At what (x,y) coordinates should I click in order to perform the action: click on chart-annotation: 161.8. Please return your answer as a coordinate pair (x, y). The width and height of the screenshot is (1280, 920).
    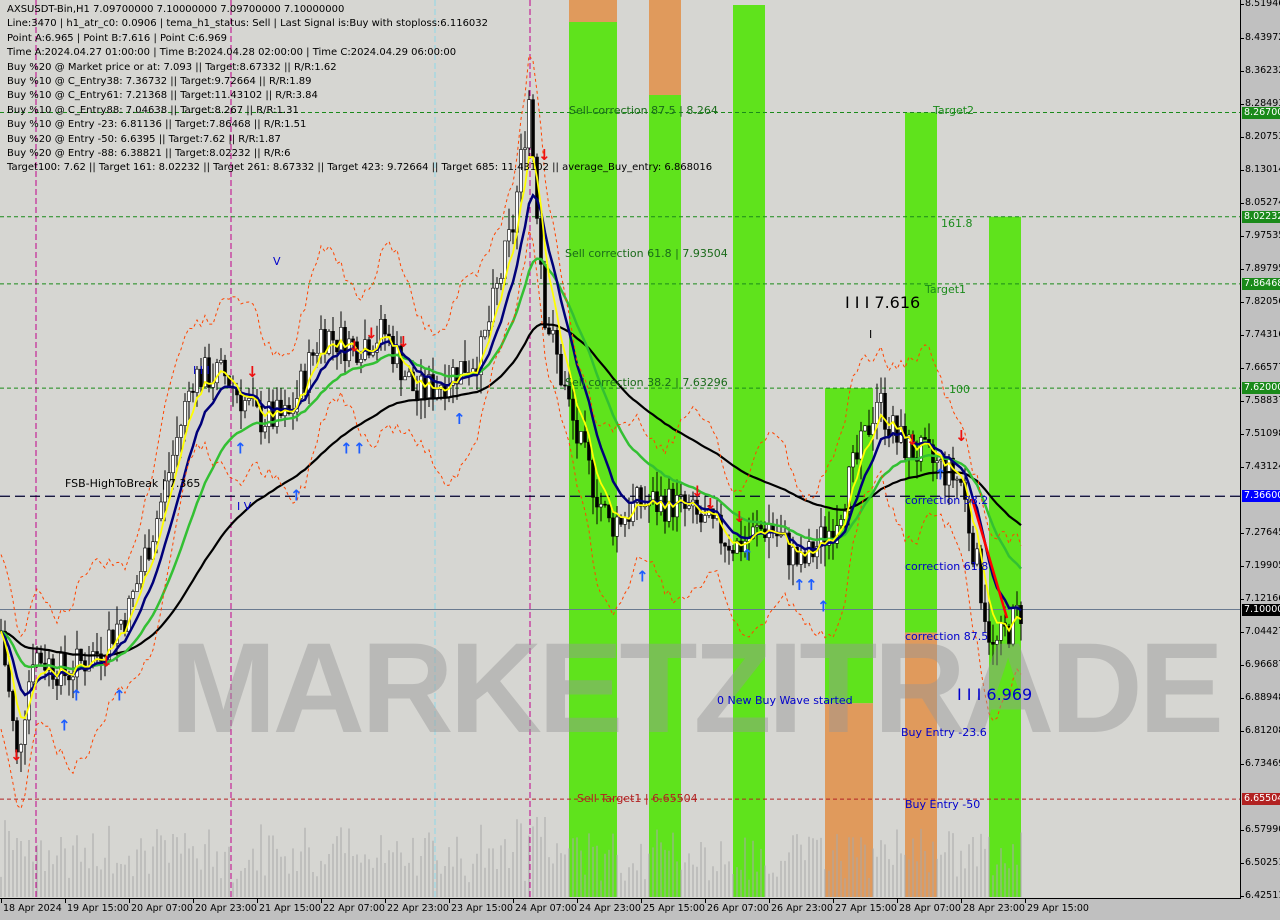
    Looking at the image, I should click on (957, 224).